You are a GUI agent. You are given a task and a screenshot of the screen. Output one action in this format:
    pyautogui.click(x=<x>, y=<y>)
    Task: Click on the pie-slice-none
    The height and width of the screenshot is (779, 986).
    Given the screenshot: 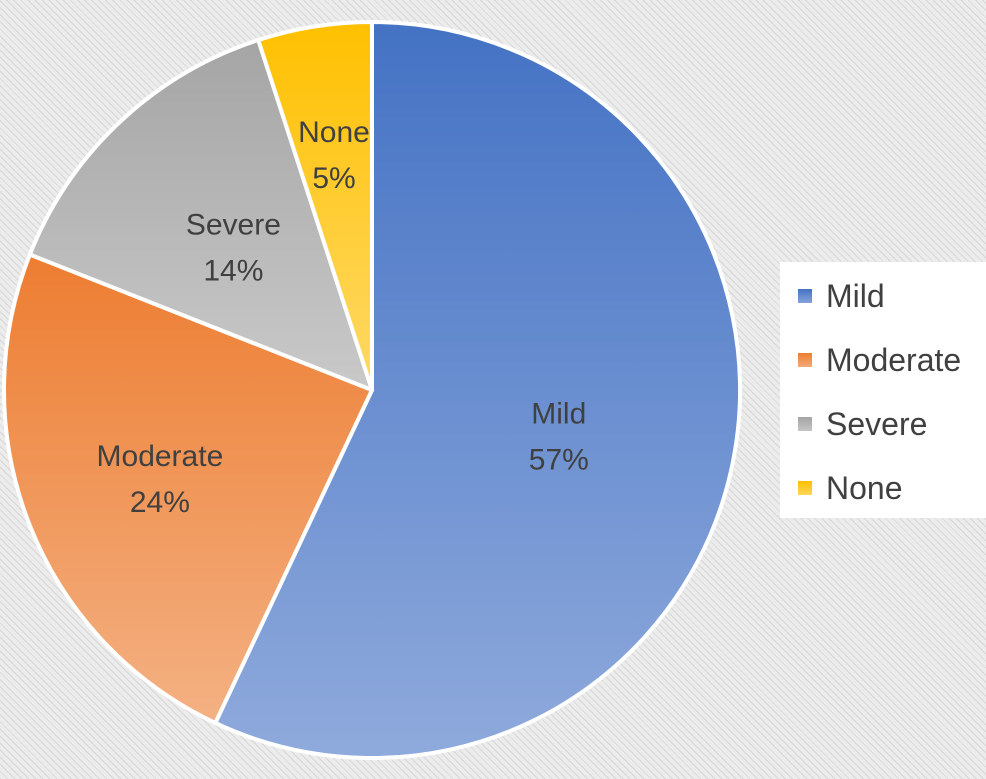 What is the action you would take?
    pyautogui.click(x=315, y=206)
    